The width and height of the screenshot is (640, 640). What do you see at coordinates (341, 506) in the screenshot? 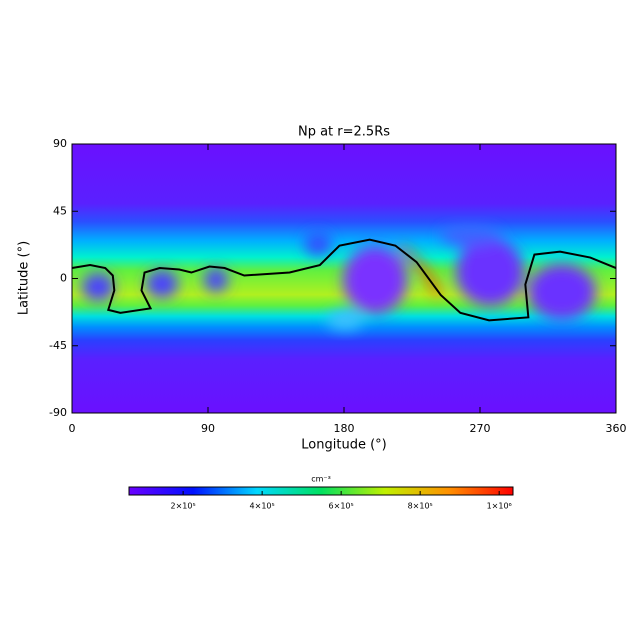
I see `colorbar-tick-label: 6×10⁵` at bounding box center [341, 506].